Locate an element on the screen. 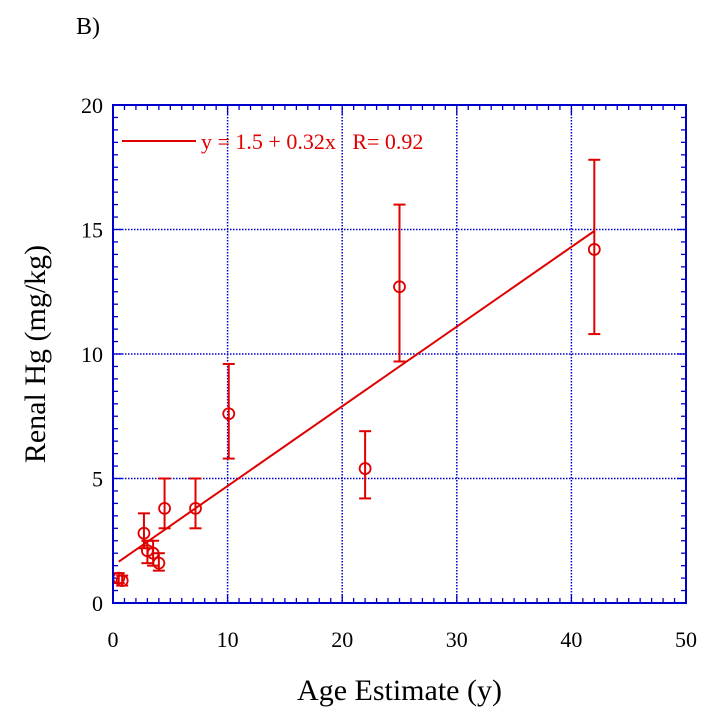 This screenshot has height=719, width=703. y-tick-labels: 0 5 10 15 20 is located at coordinates (92, 354).